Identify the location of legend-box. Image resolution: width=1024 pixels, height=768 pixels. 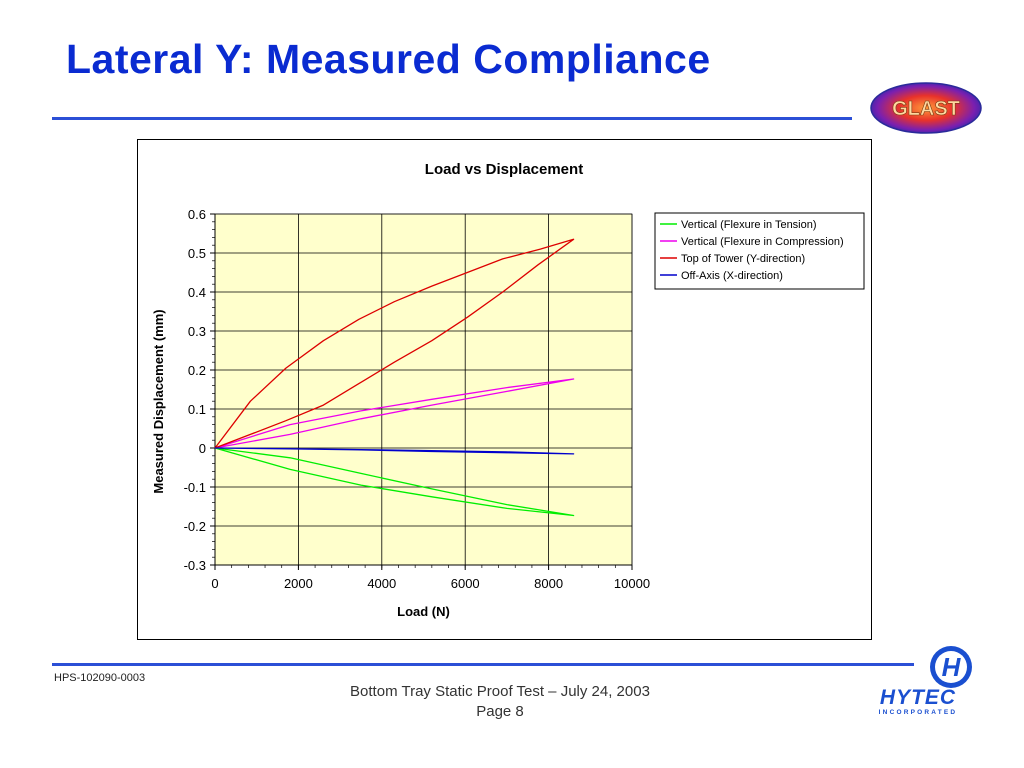
(759, 251).